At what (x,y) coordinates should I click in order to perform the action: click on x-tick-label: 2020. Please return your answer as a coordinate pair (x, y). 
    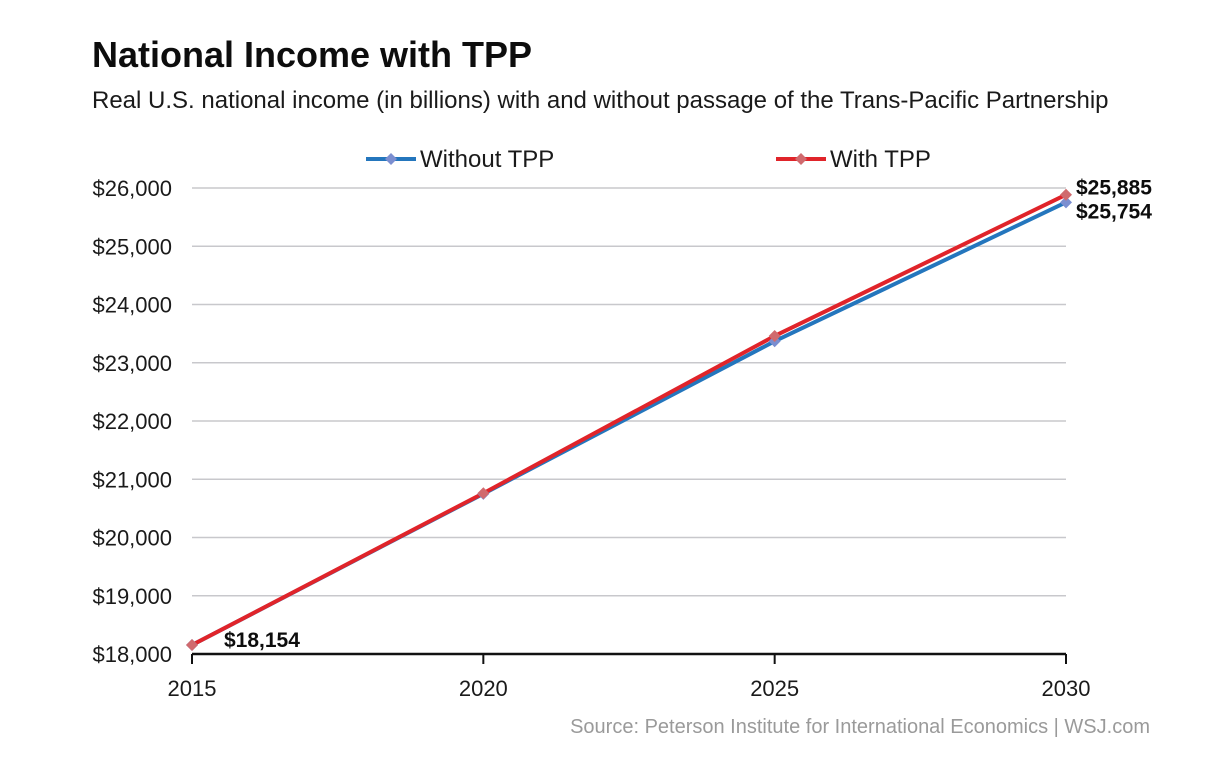
    Looking at the image, I should click on (483, 688).